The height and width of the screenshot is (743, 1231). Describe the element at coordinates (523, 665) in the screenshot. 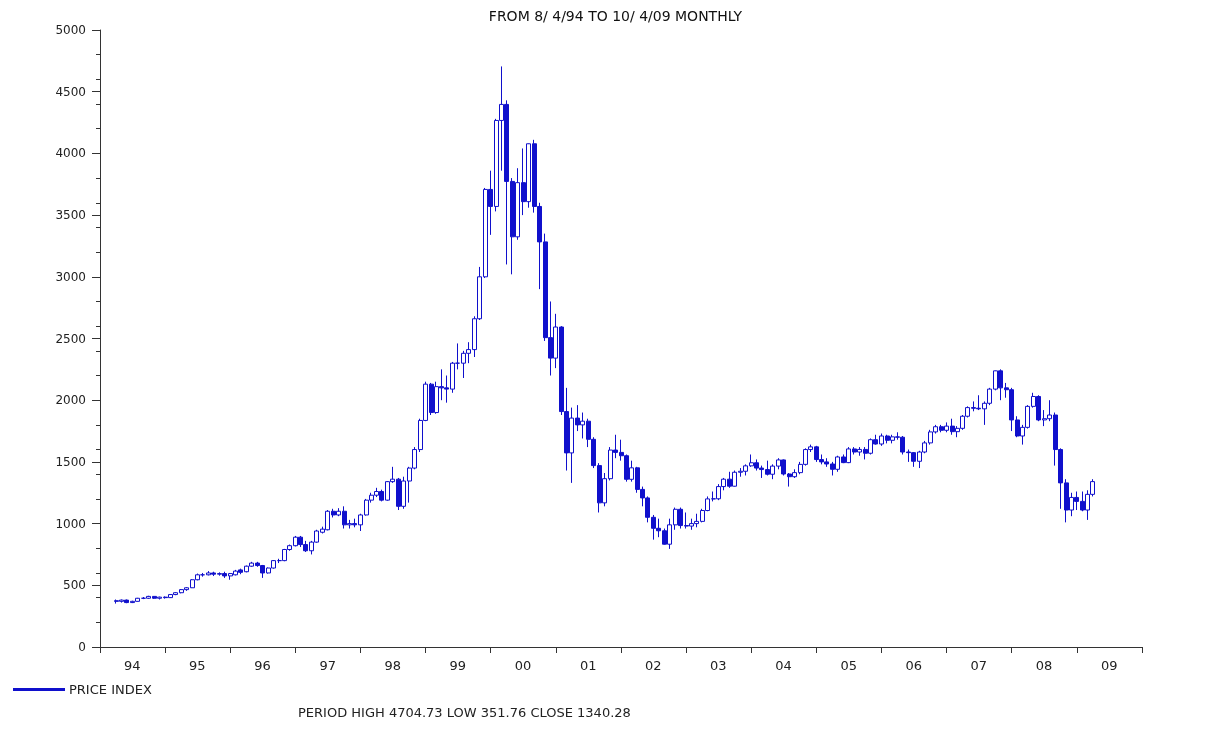

I see `x-tick-label: 00` at that location.